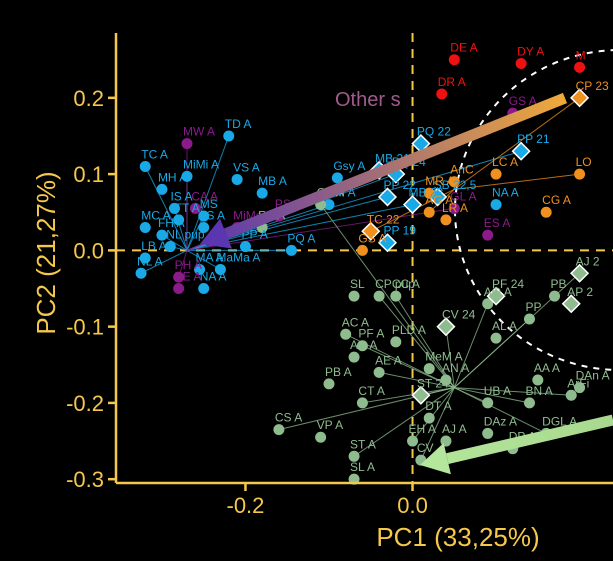  I want to click on point-label: AnC, so click(462, 170).